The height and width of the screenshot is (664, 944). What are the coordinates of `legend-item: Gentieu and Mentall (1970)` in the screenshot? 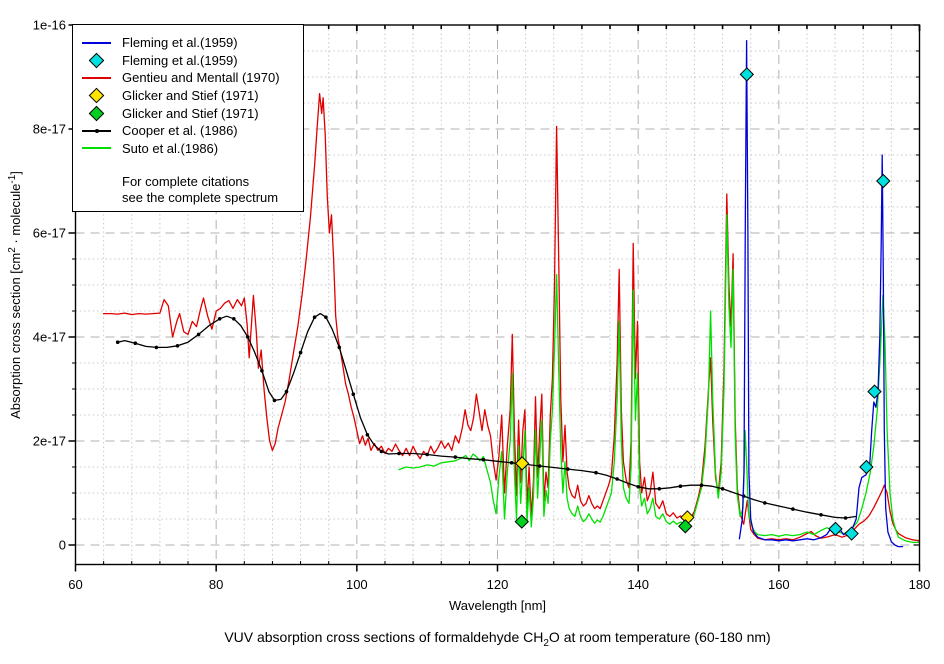 It's located at (188, 78).